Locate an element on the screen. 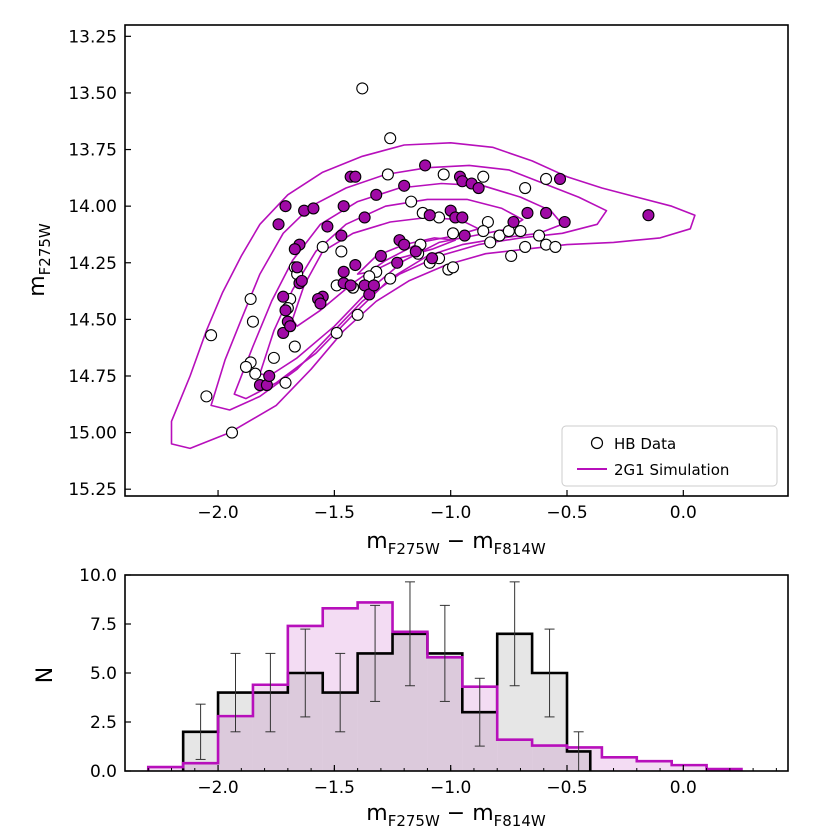 The height and width of the screenshot is (835, 830). legend: HB Data 2G1 Simulation is located at coordinates (669, 456).